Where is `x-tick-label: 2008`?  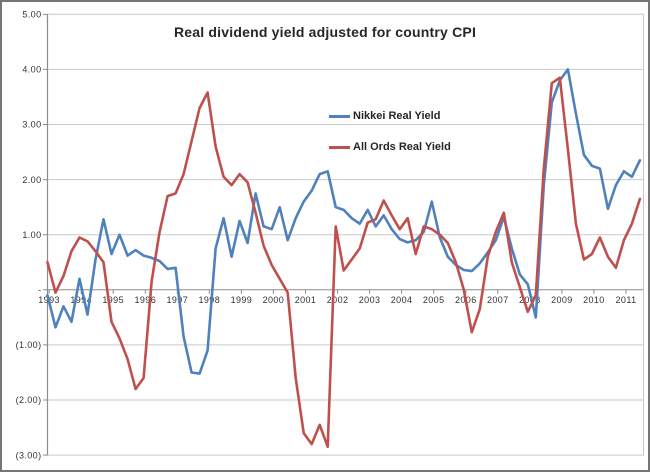 x-tick-label: 2008 is located at coordinates (530, 300).